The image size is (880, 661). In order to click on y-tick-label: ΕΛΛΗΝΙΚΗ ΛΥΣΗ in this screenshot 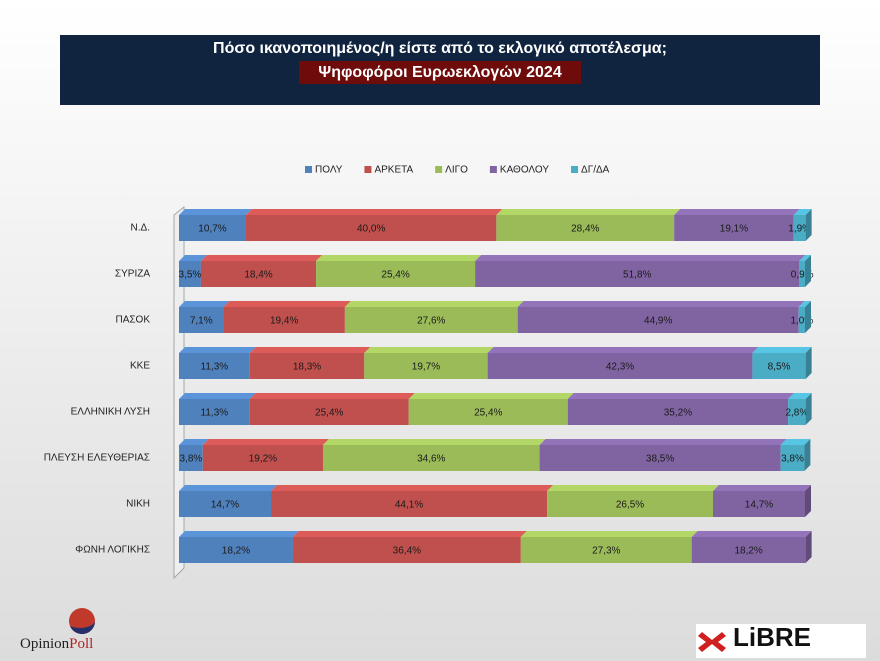, I will do `click(110, 412)`.